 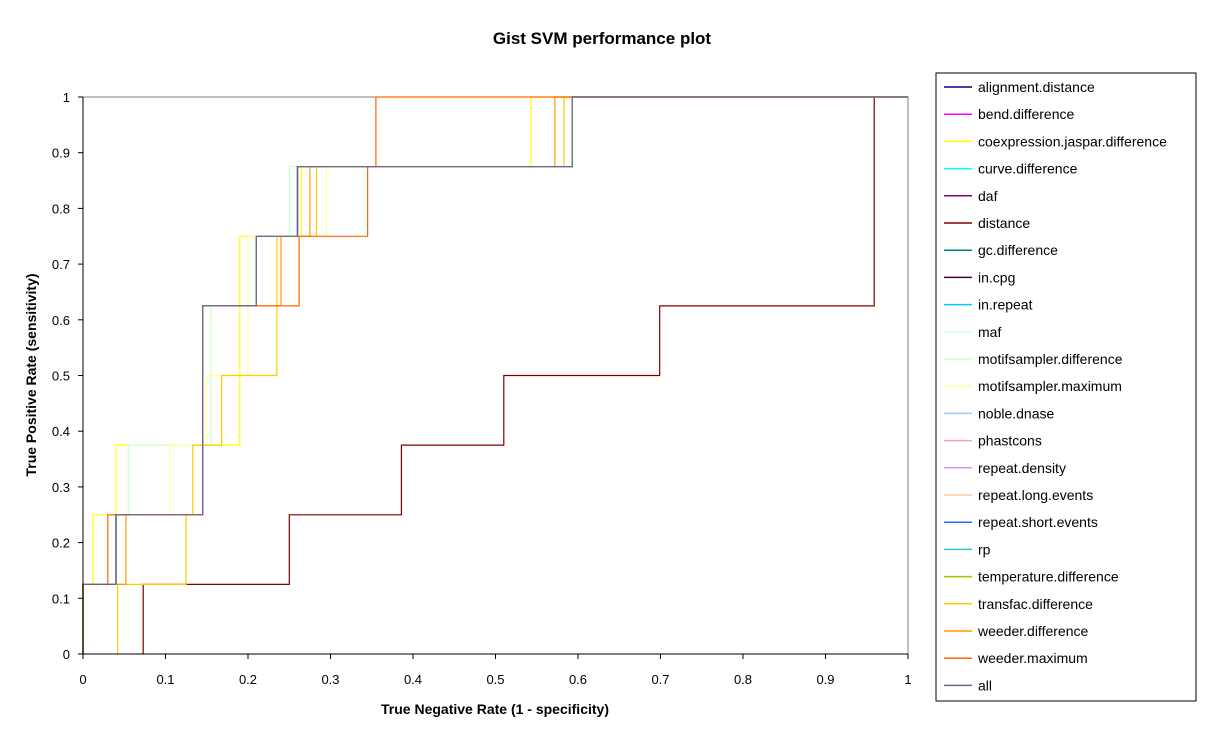 What do you see at coordinates (61, 598) in the screenshot?
I see `y-tick-label: 0.1` at bounding box center [61, 598].